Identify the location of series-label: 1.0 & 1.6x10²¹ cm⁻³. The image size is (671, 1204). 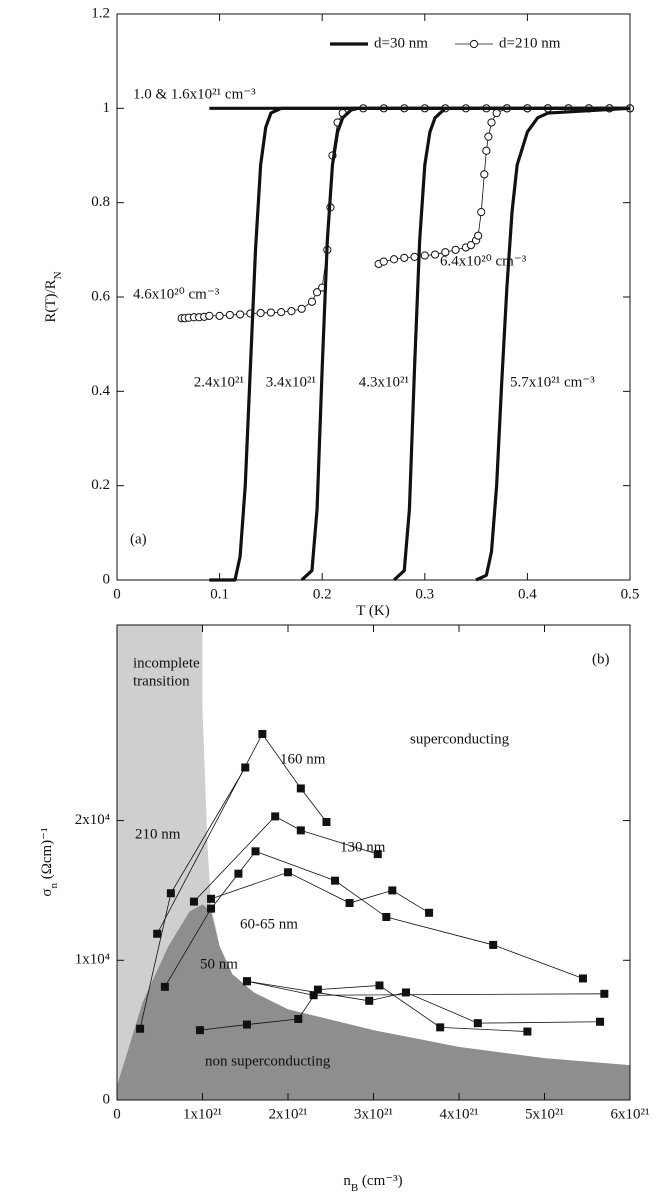
(194, 94).